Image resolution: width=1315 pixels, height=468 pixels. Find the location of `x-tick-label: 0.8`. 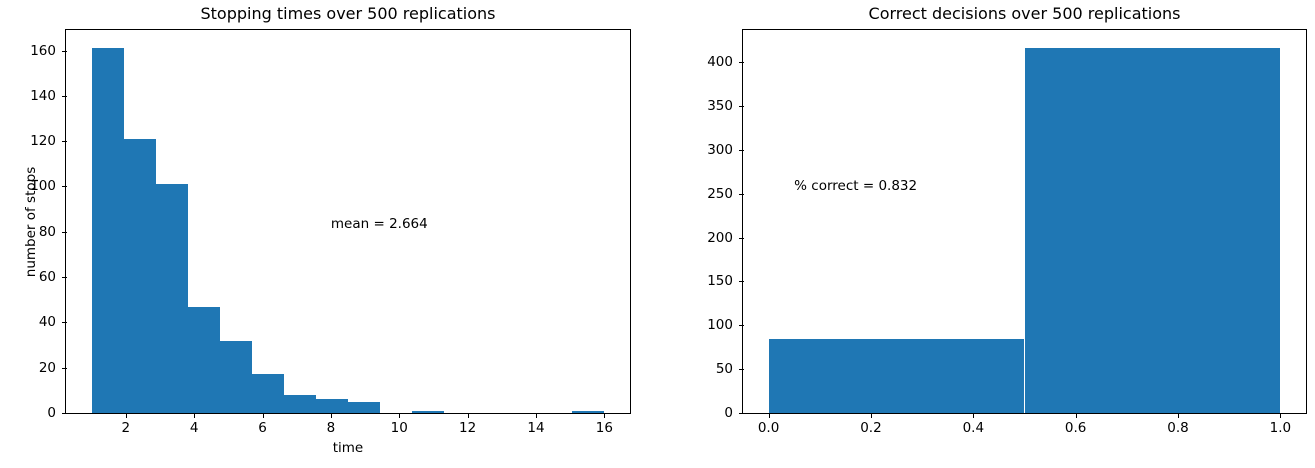

x-tick-label: 0.8 is located at coordinates (1178, 428).